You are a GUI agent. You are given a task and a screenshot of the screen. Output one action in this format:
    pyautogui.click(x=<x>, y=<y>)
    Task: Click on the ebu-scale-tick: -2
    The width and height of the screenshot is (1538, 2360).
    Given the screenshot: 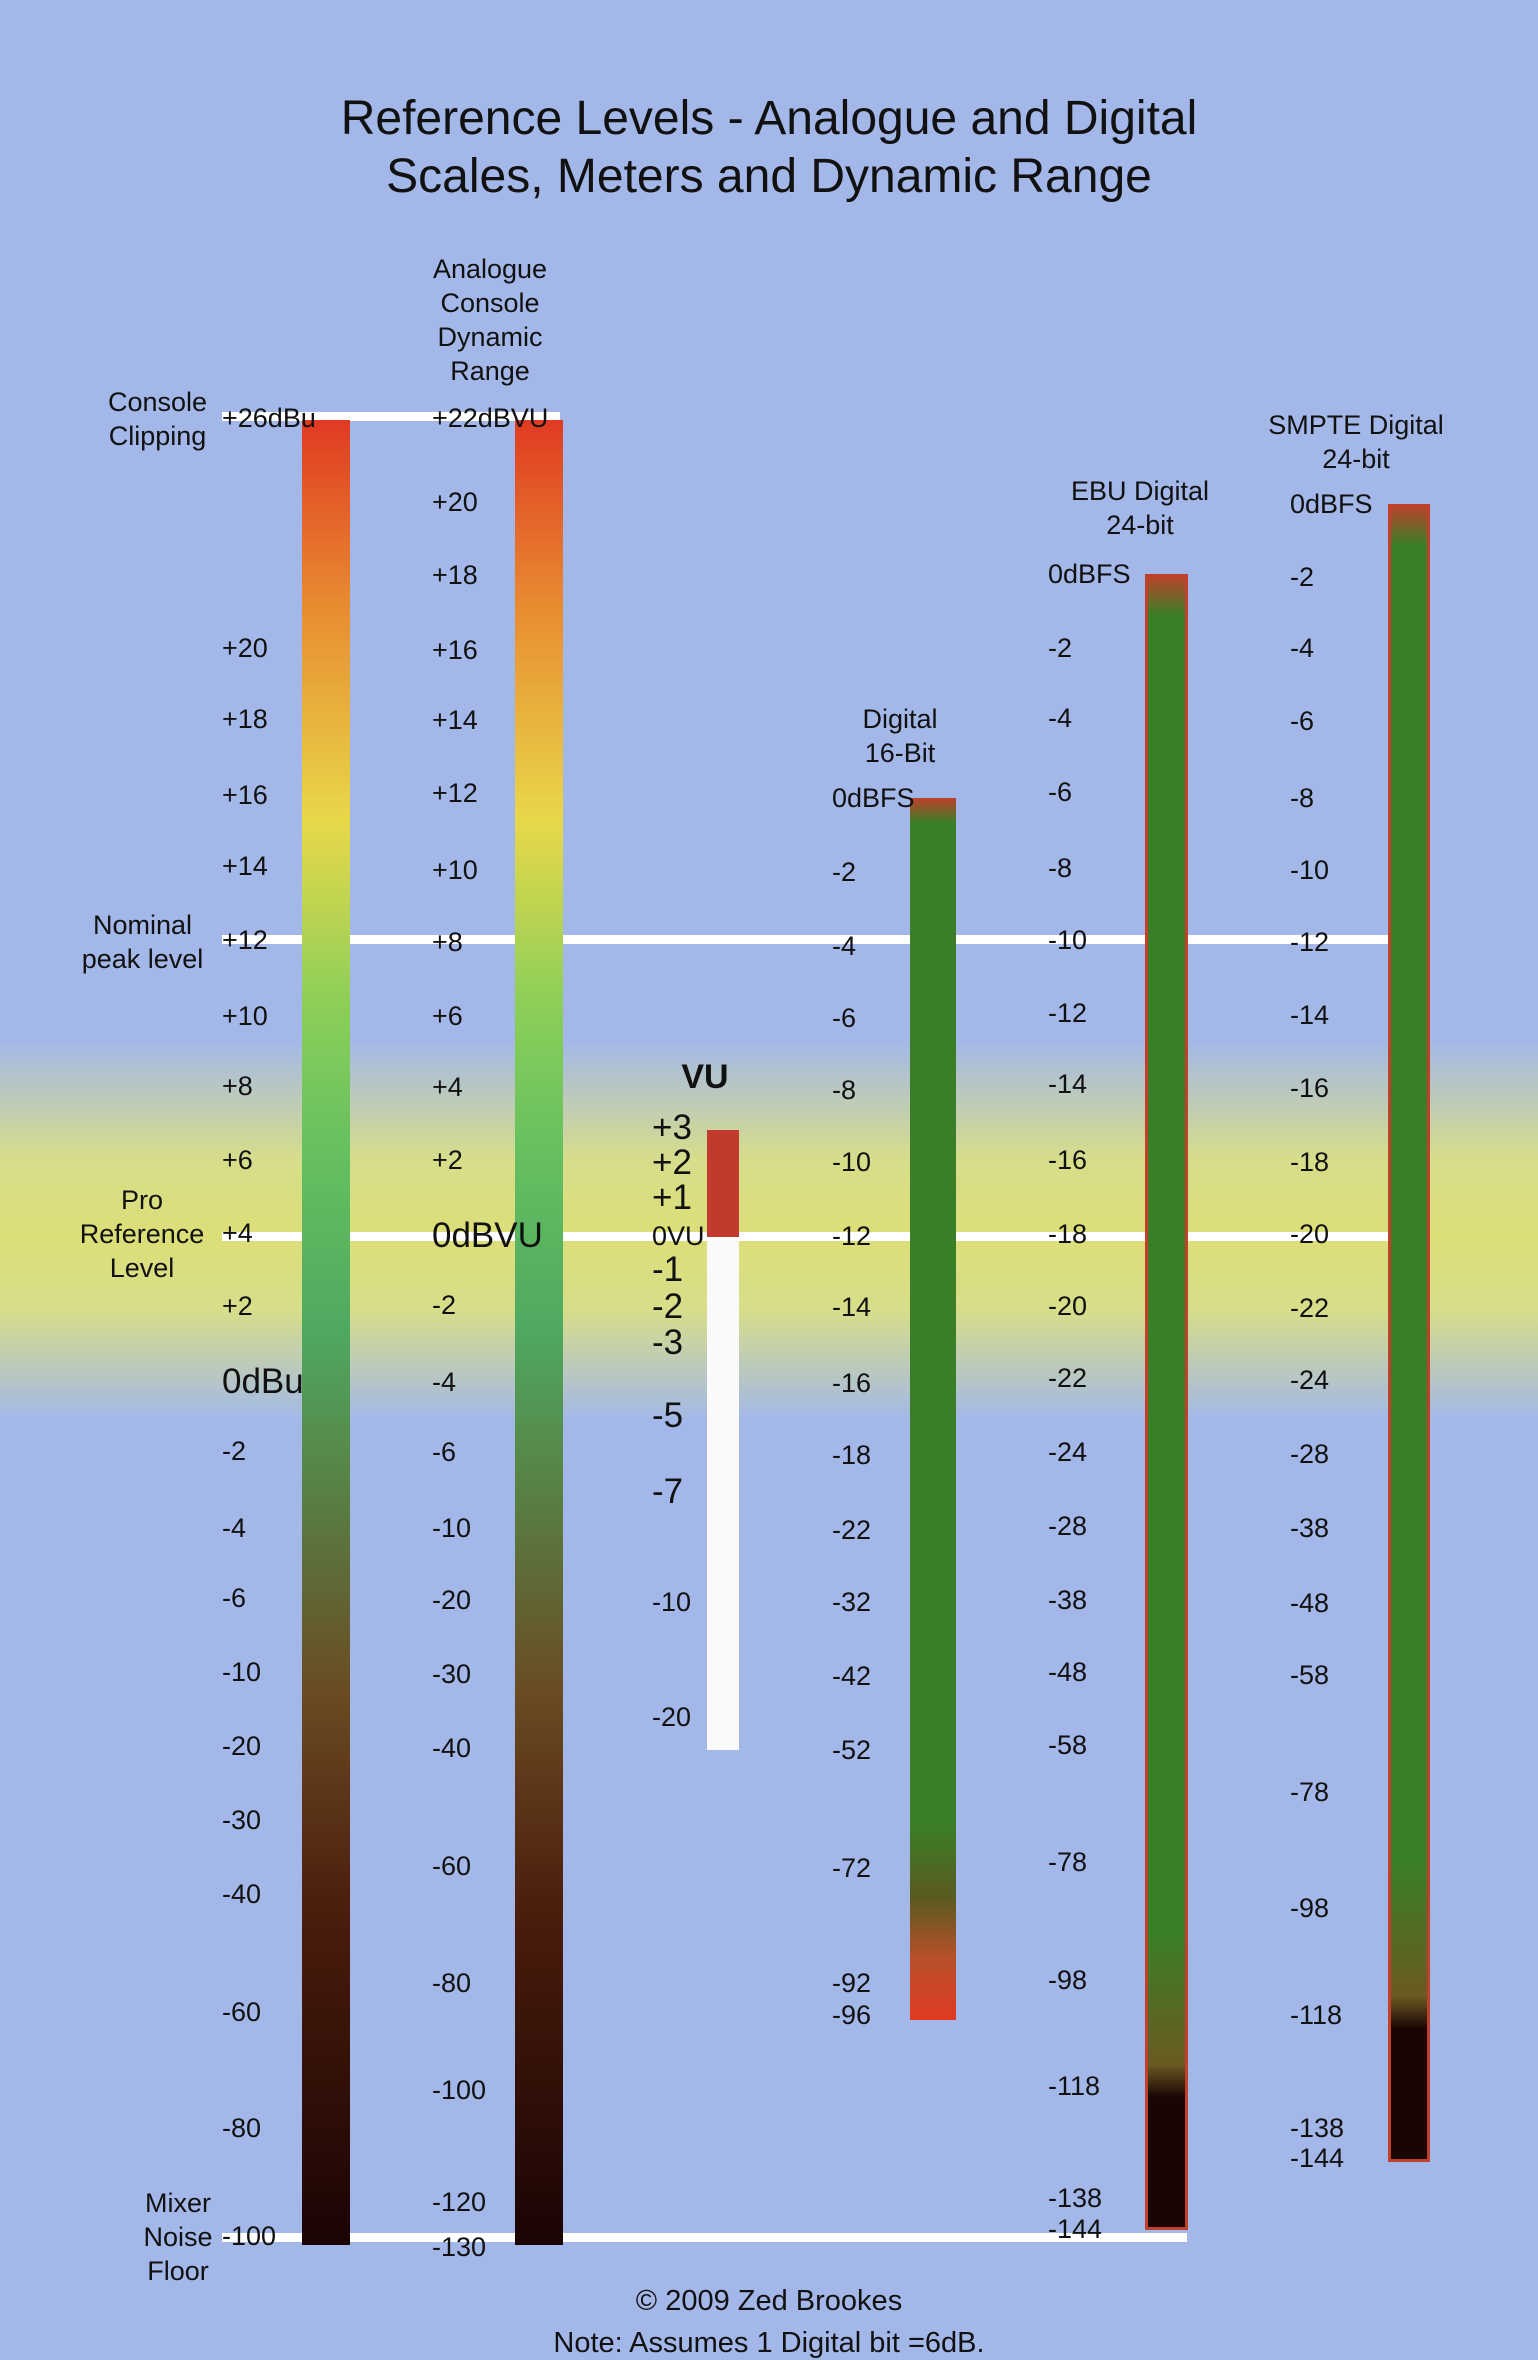 What is the action you would take?
    pyautogui.click(x=1060, y=648)
    